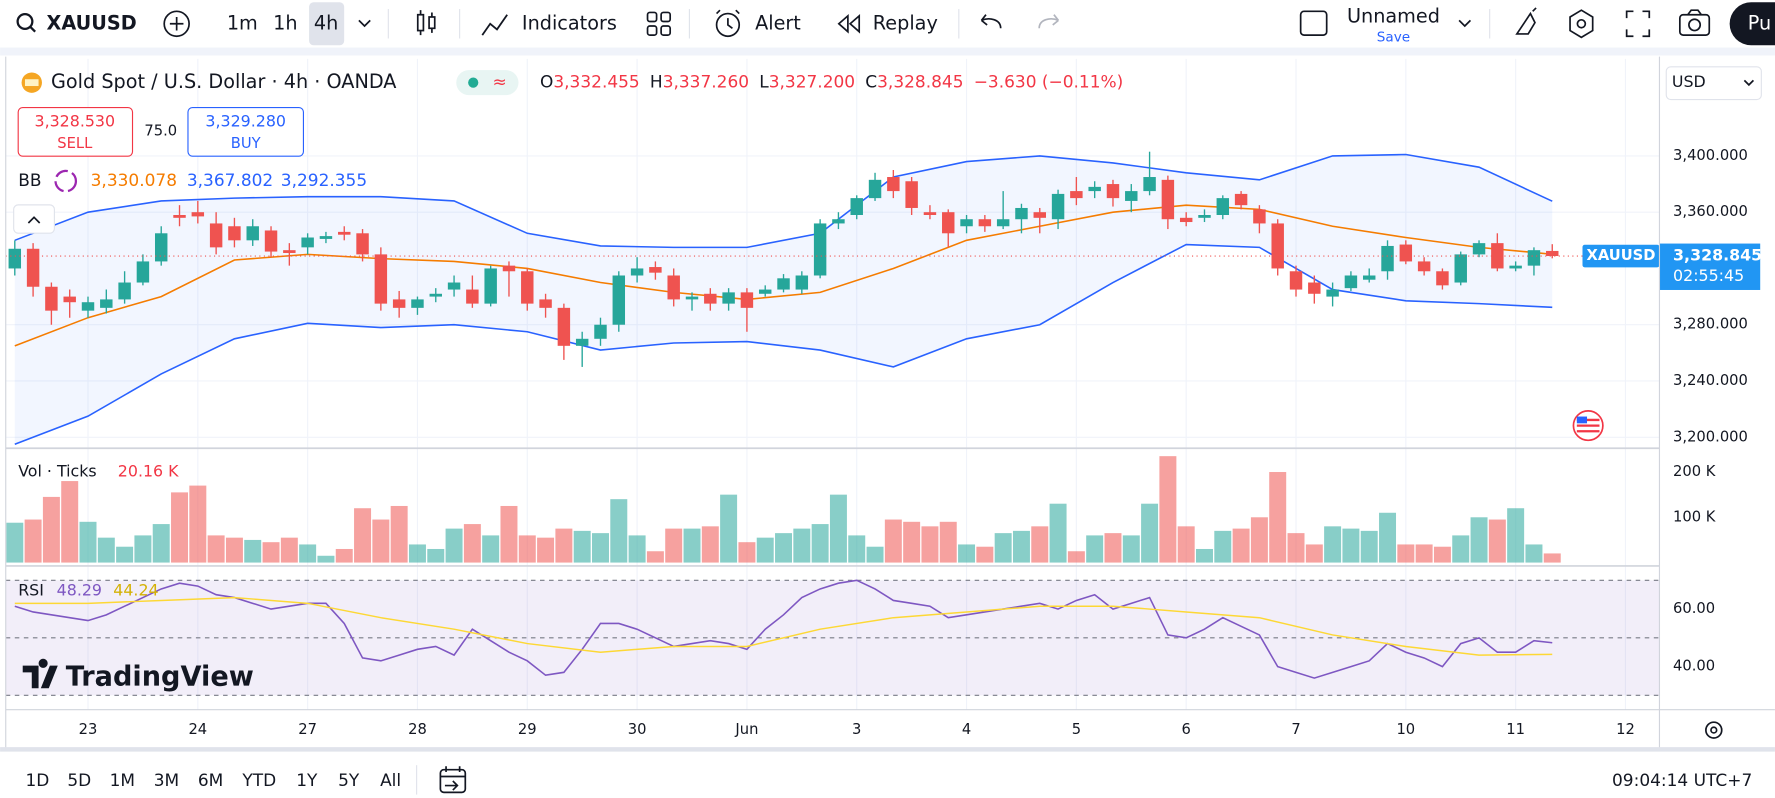  I want to click on templates-icon, so click(659, 23).